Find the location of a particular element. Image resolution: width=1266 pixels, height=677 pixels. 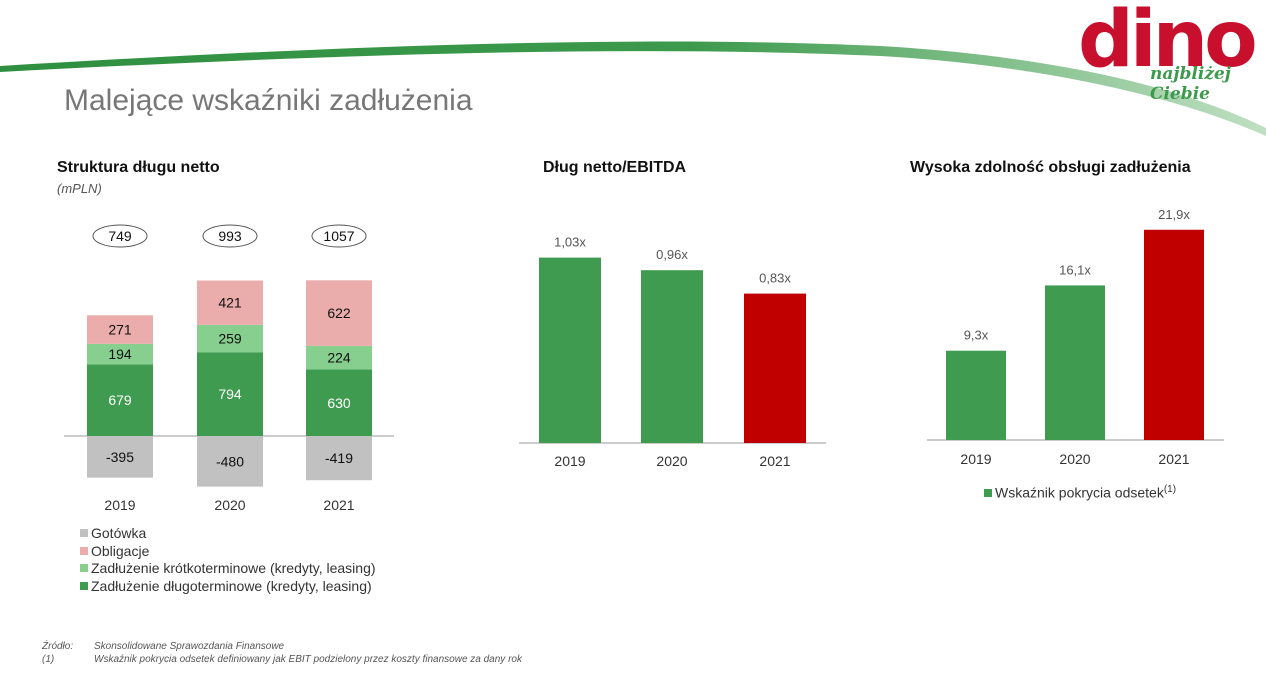

data-label-2019: 9,3x is located at coordinates (976, 335).